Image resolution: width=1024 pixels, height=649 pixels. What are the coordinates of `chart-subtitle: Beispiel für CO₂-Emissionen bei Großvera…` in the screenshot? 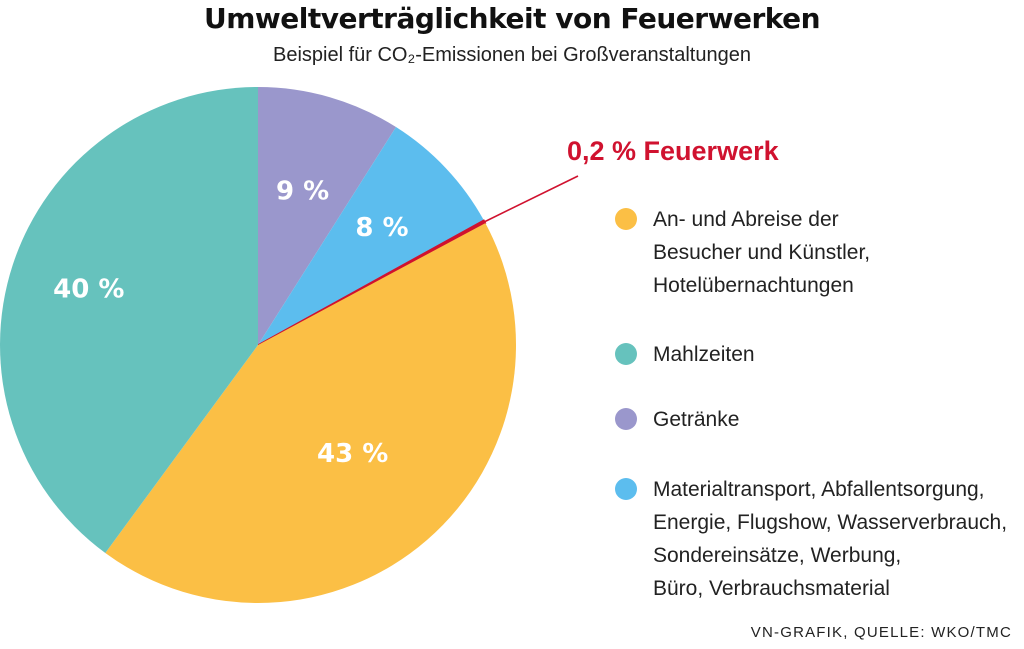 It's located at (512, 55).